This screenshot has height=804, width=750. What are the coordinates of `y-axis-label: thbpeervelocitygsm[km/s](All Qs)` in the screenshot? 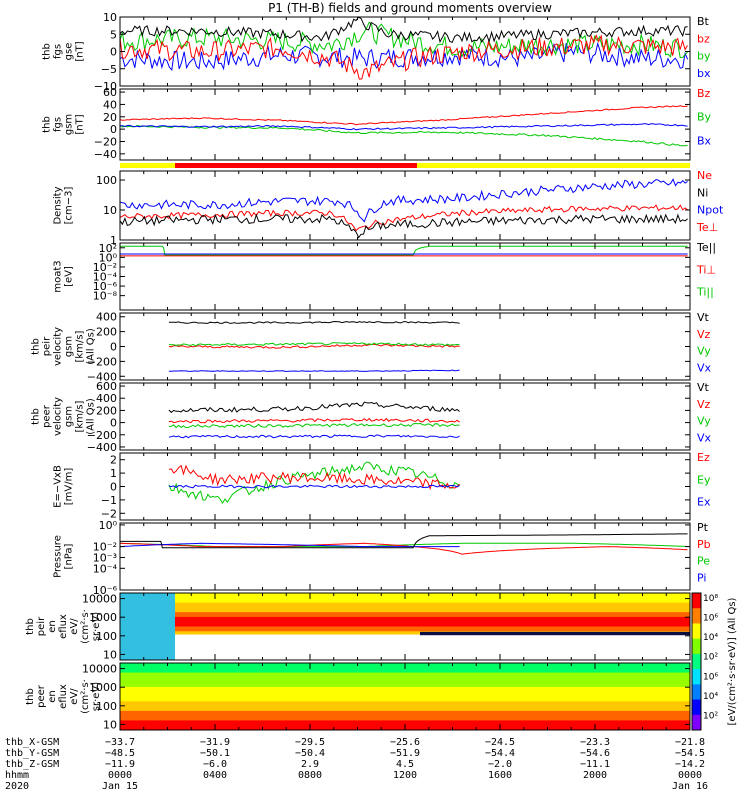 It's located at (64, 416).